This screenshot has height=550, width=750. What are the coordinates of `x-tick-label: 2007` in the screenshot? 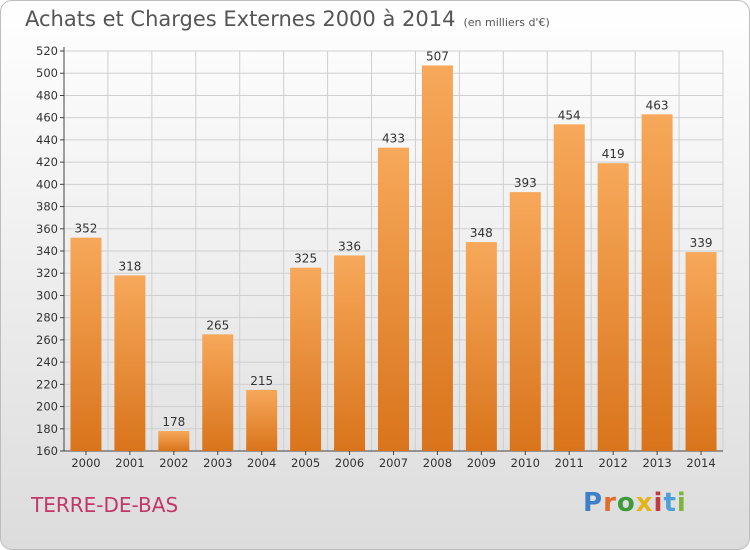 It's located at (393, 463).